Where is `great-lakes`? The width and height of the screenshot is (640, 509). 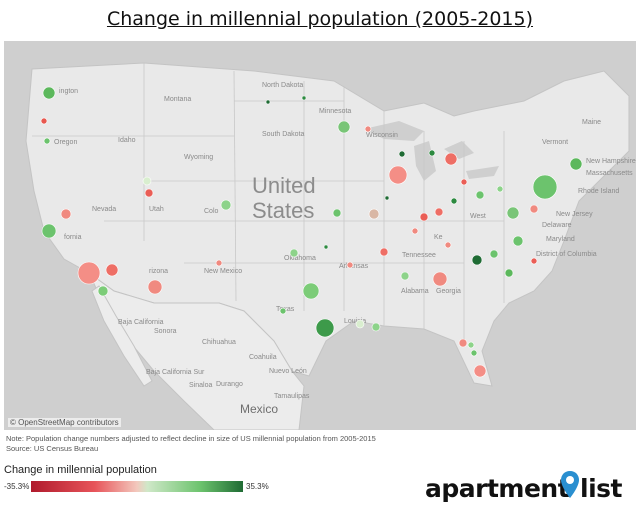 great-lakes is located at coordinates (431, 151).